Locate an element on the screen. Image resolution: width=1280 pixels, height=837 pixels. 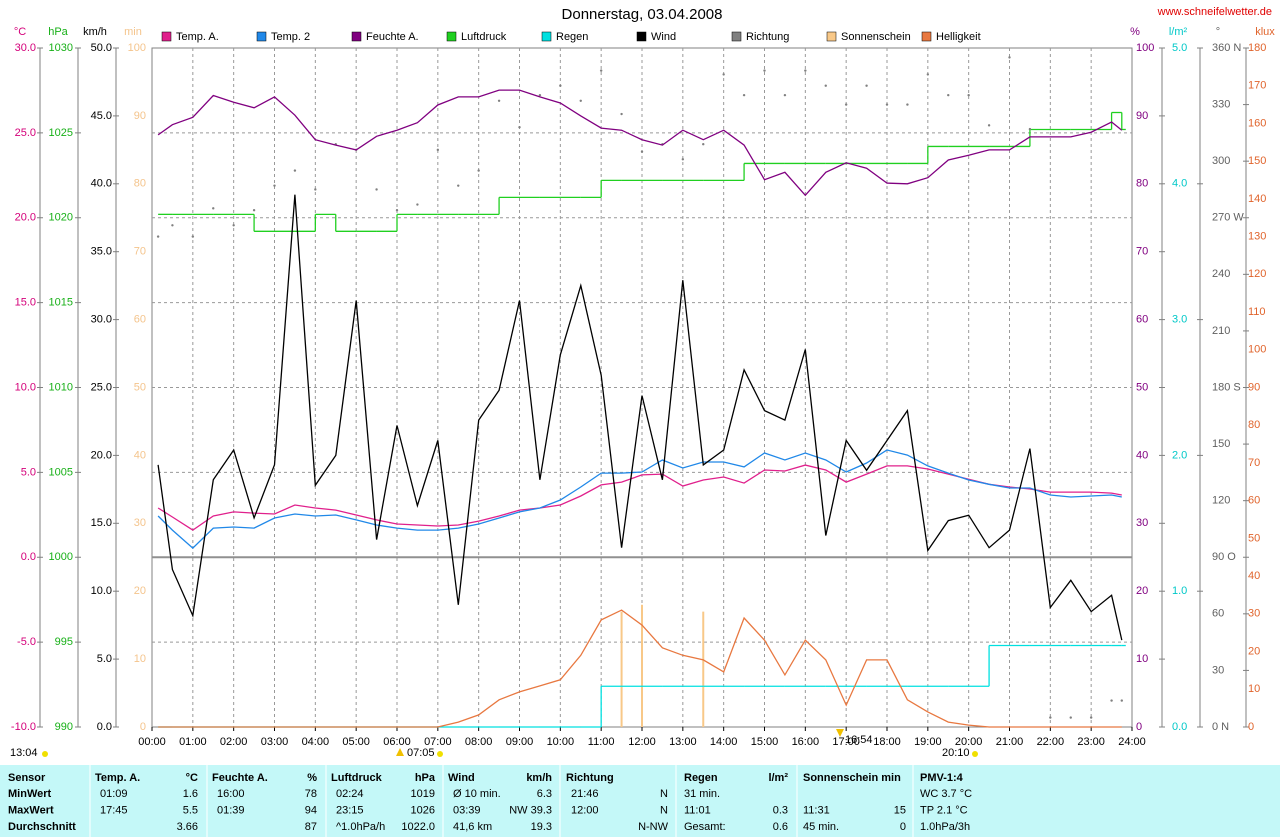
y-tick-label: 160 is located at coordinates (1257, 123).